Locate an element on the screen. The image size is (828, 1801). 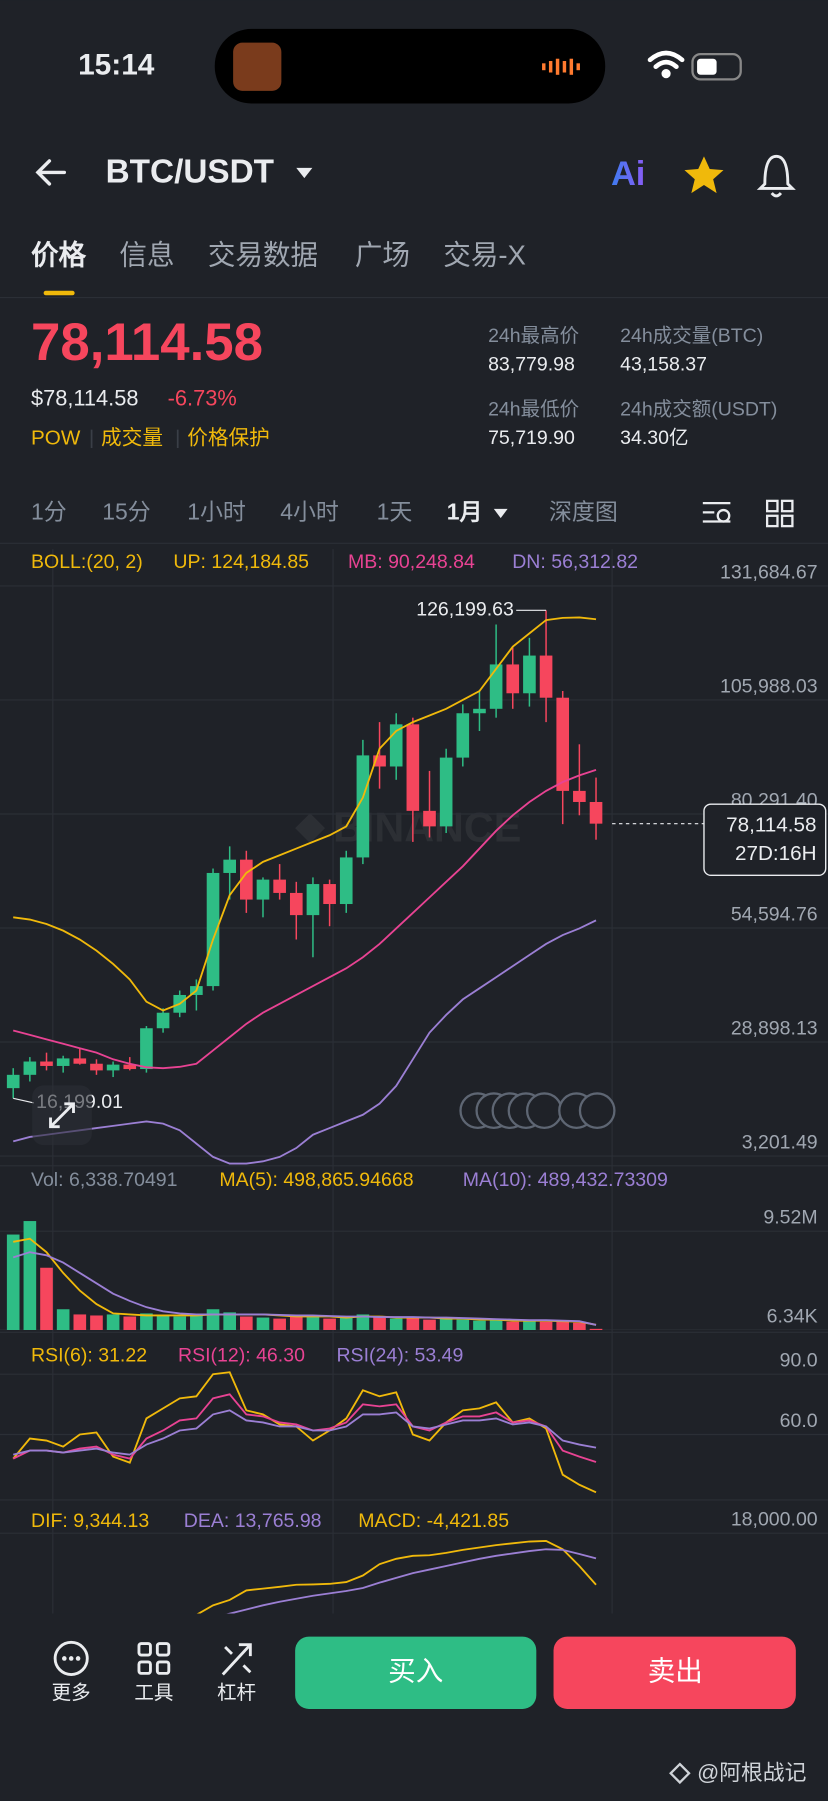
tag: 价格保护 is located at coordinates (228, 437).